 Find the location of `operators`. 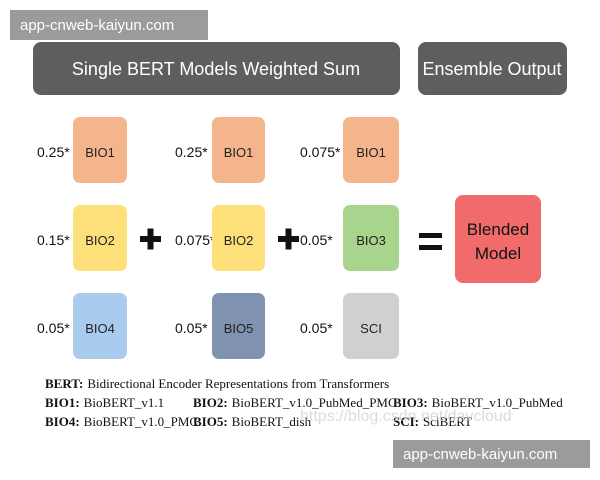

operators is located at coordinates (291, 239).